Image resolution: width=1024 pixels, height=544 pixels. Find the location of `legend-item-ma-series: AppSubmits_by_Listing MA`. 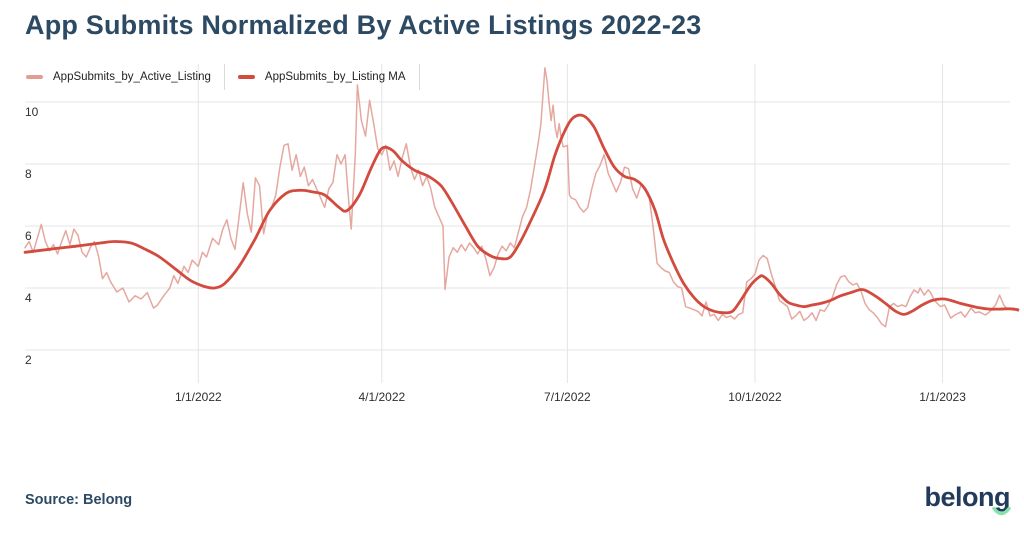

legend-item-ma-series: AppSubmits_by_Listing MA is located at coordinates (335, 77).